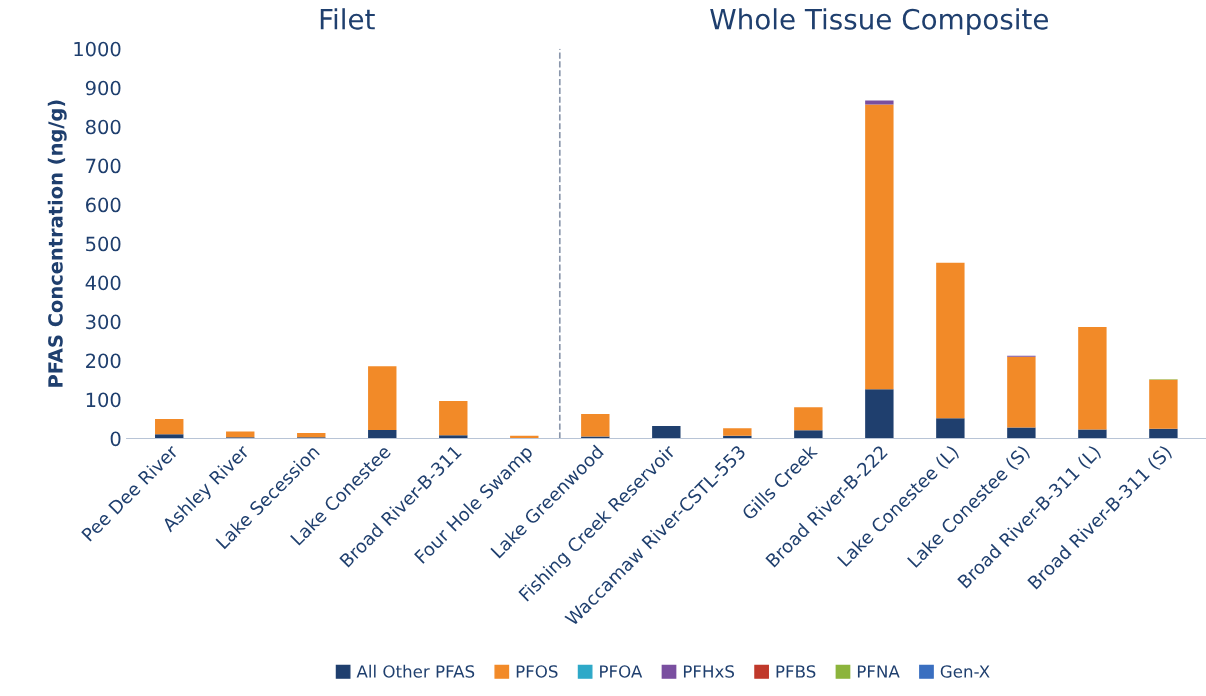  I want to click on legend-label: All Other PFAS, so click(415, 671).